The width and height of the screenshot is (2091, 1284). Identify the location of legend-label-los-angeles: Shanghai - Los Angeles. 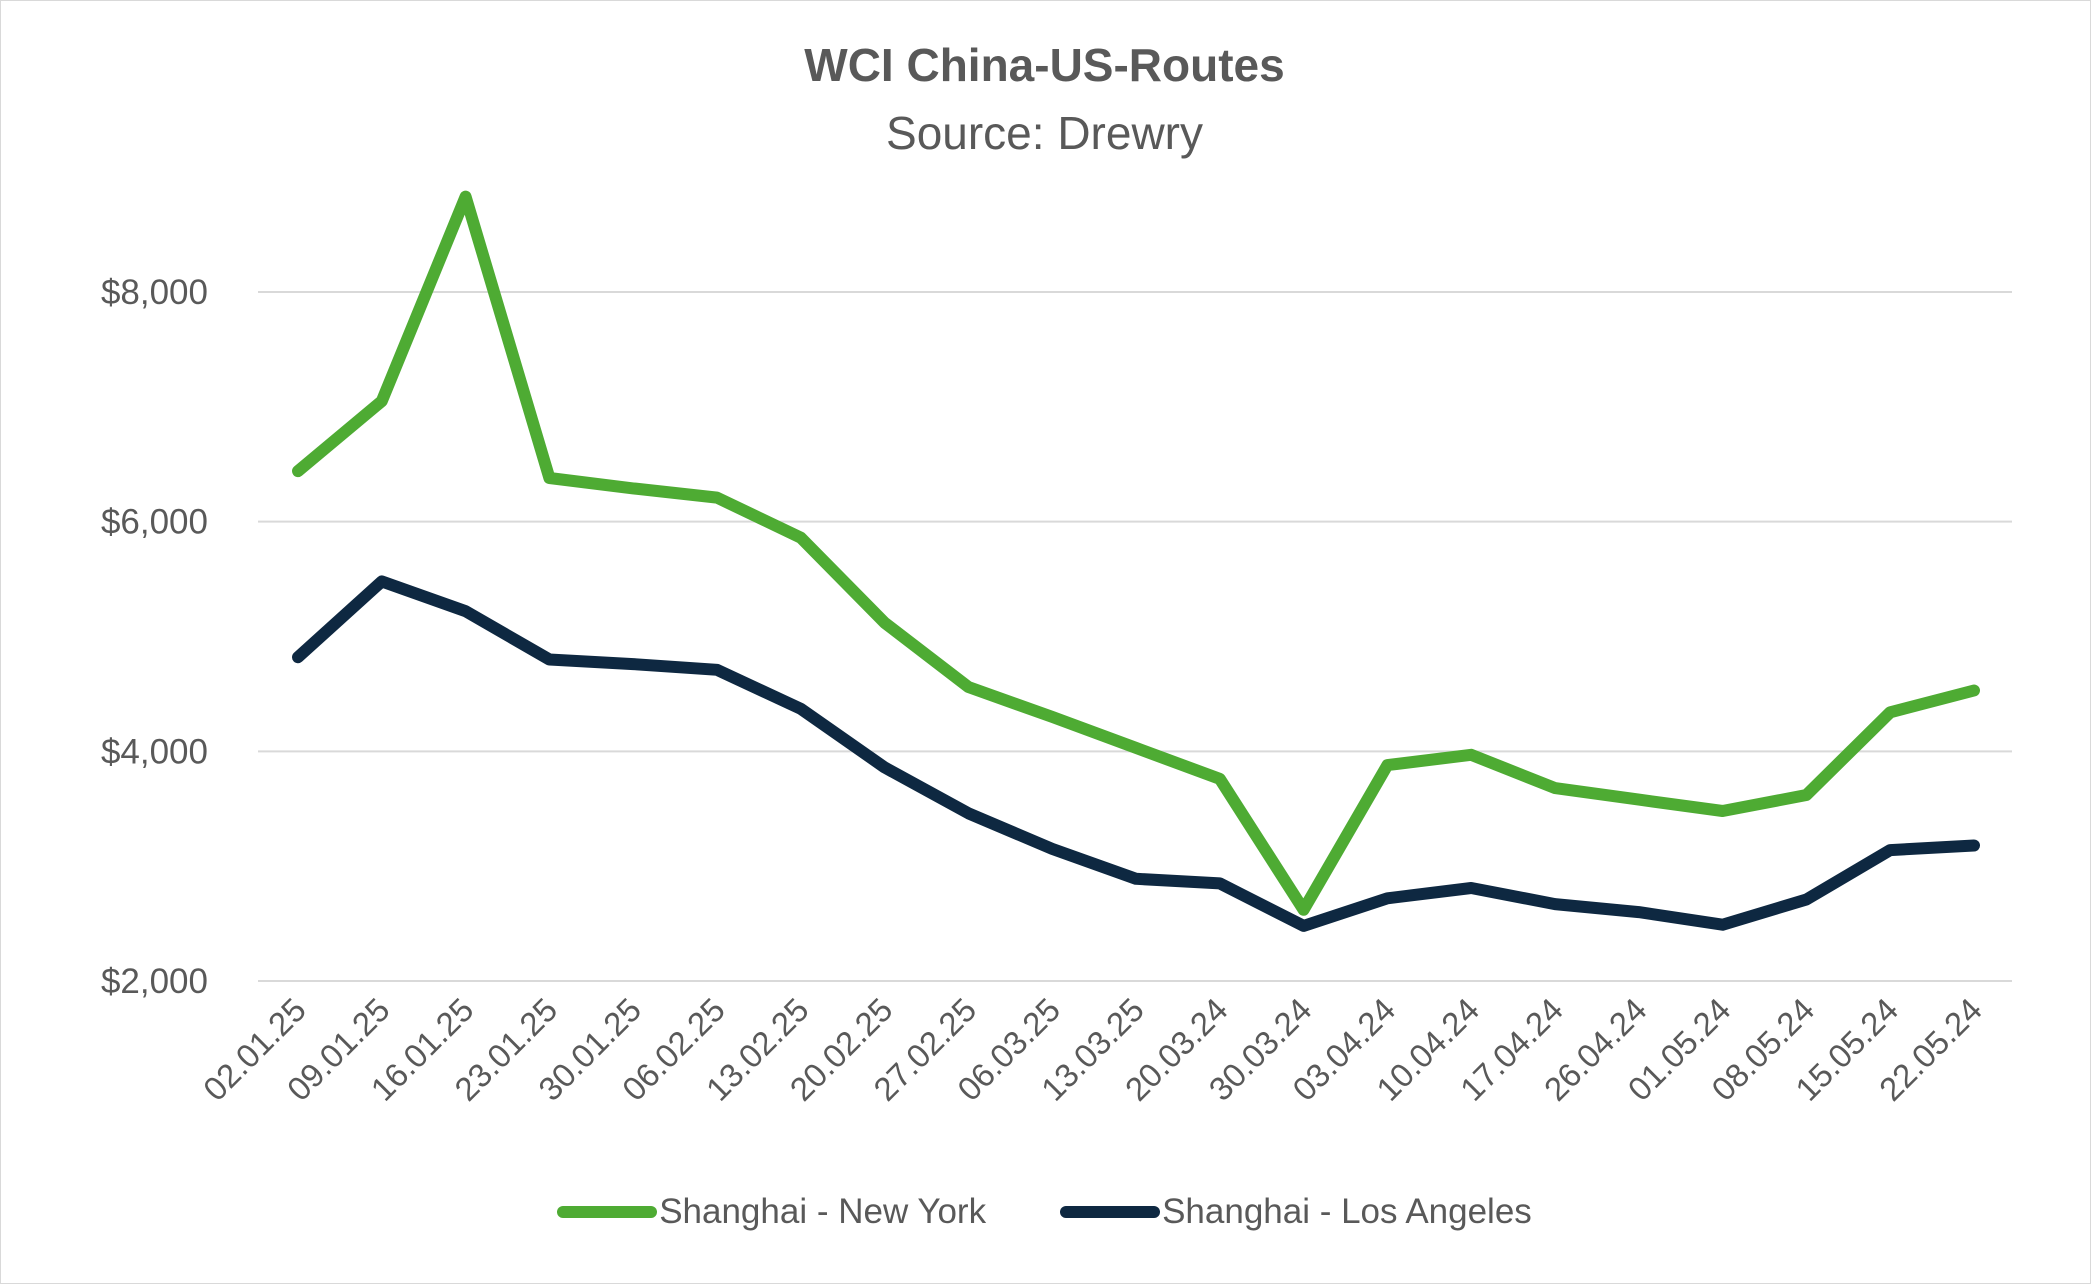
(1347, 1211).